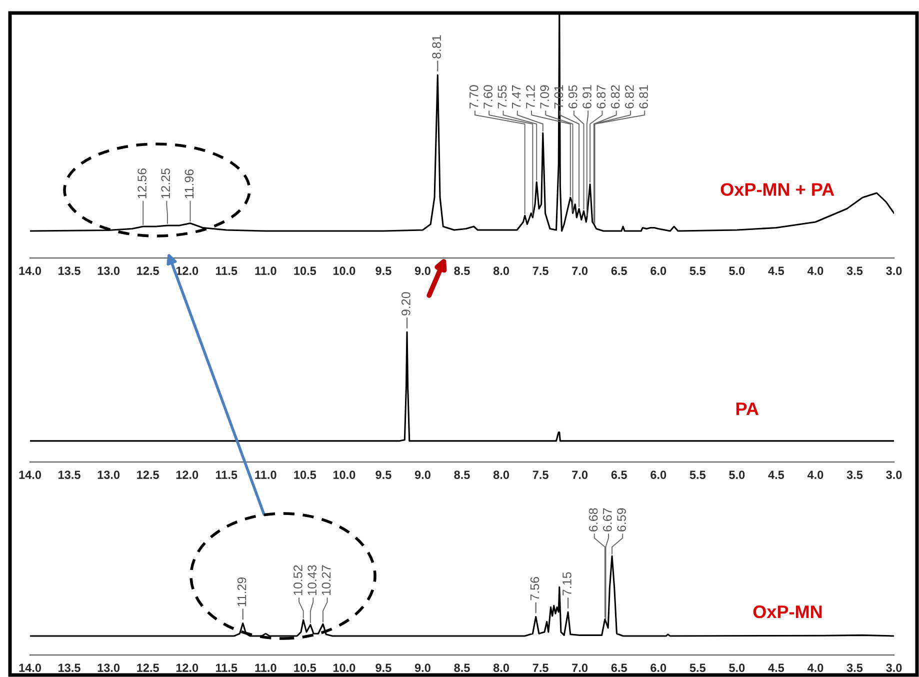 The image size is (919, 677). Describe the element at coordinates (601, 96) in the screenshot. I see `annotation: 6.87` at that location.